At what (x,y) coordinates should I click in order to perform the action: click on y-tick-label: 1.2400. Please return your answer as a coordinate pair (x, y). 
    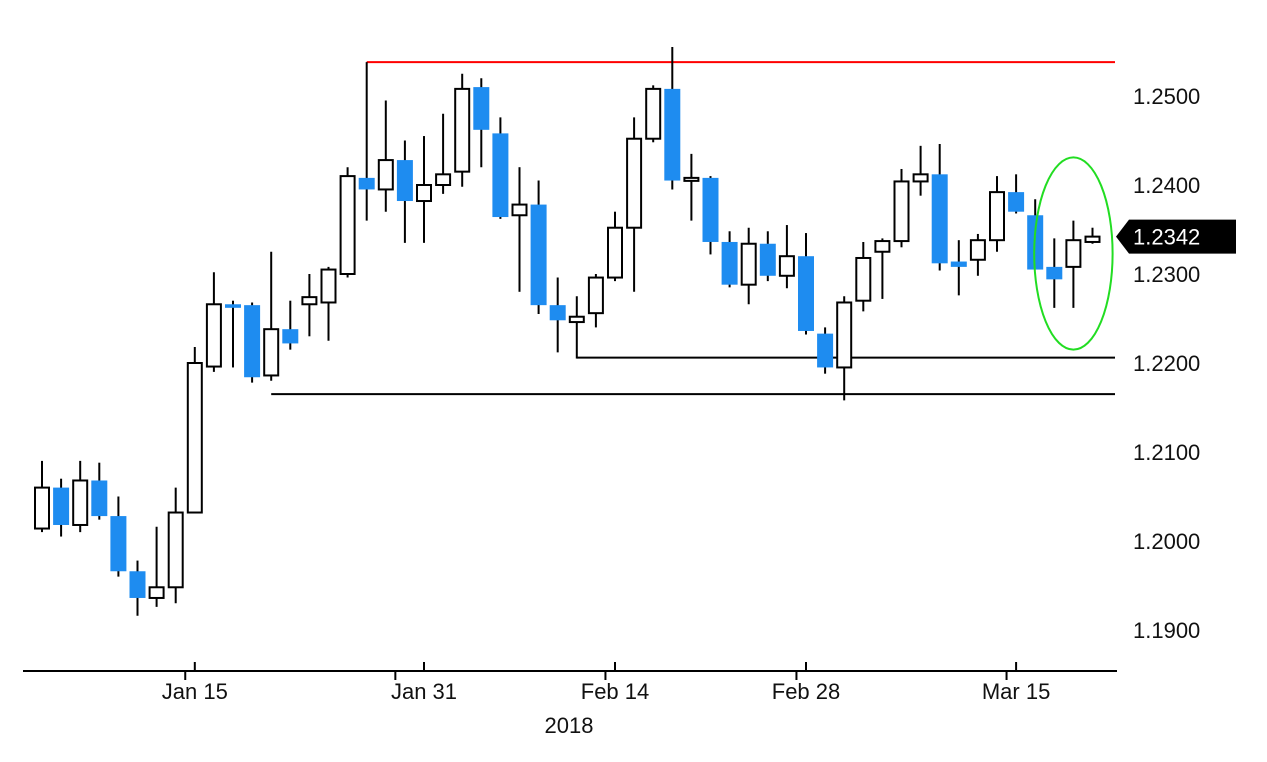
    Looking at the image, I should click on (1166, 185).